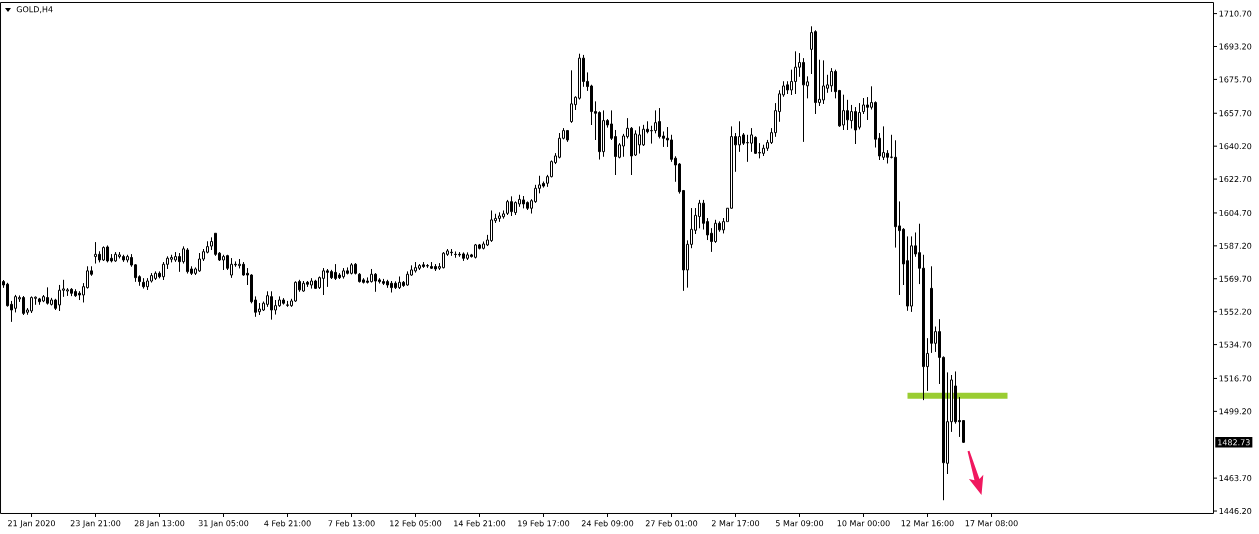  What do you see at coordinates (34, 10) in the screenshot?
I see `chart-title: GOLD,H4` at bounding box center [34, 10].